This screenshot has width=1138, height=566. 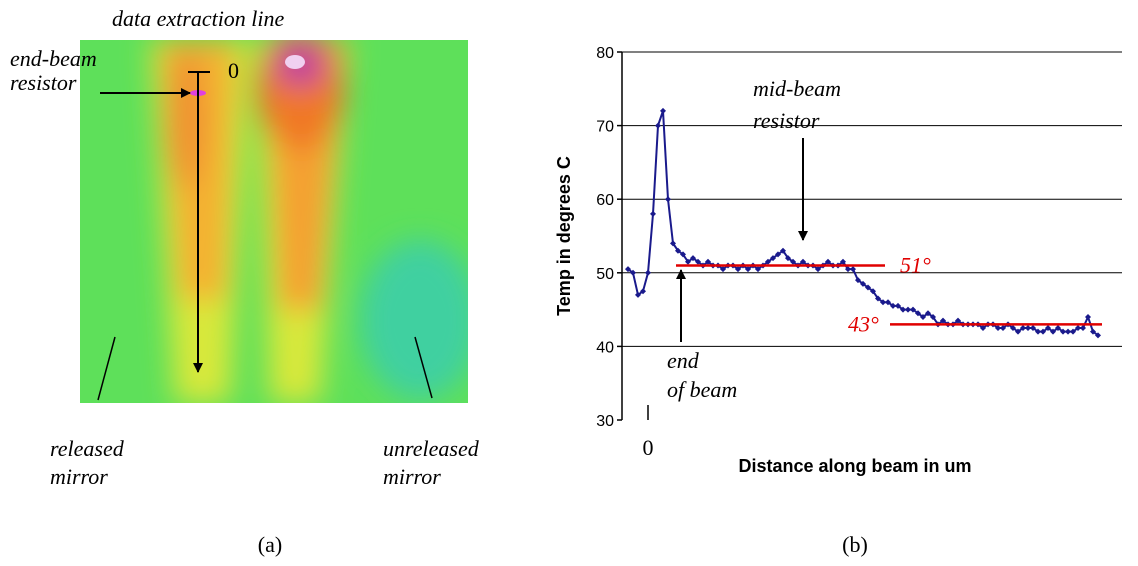 What do you see at coordinates (198, 18) in the screenshot?
I see `label: data extraction line` at bounding box center [198, 18].